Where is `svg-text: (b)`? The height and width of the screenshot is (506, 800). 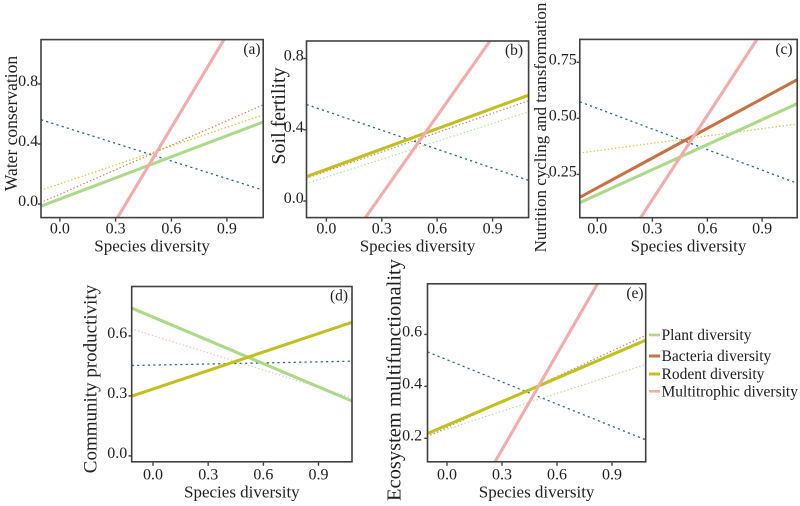 svg-text: (b) is located at coordinates (514, 50).